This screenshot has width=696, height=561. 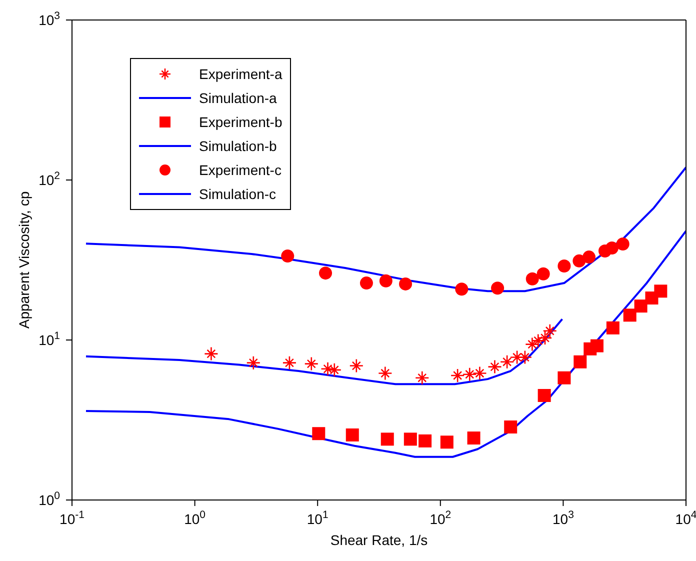 What do you see at coordinates (563, 518) in the screenshot?
I see `x-tick-label: 10$^{3}$` at bounding box center [563, 518].